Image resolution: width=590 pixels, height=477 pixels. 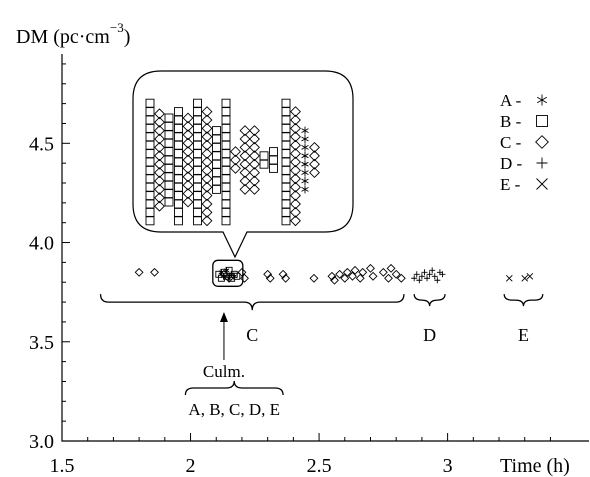 What do you see at coordinates (542, 142) in the screenshot?
I see `legend-marker-diamond` at bounding box center [542, 142].